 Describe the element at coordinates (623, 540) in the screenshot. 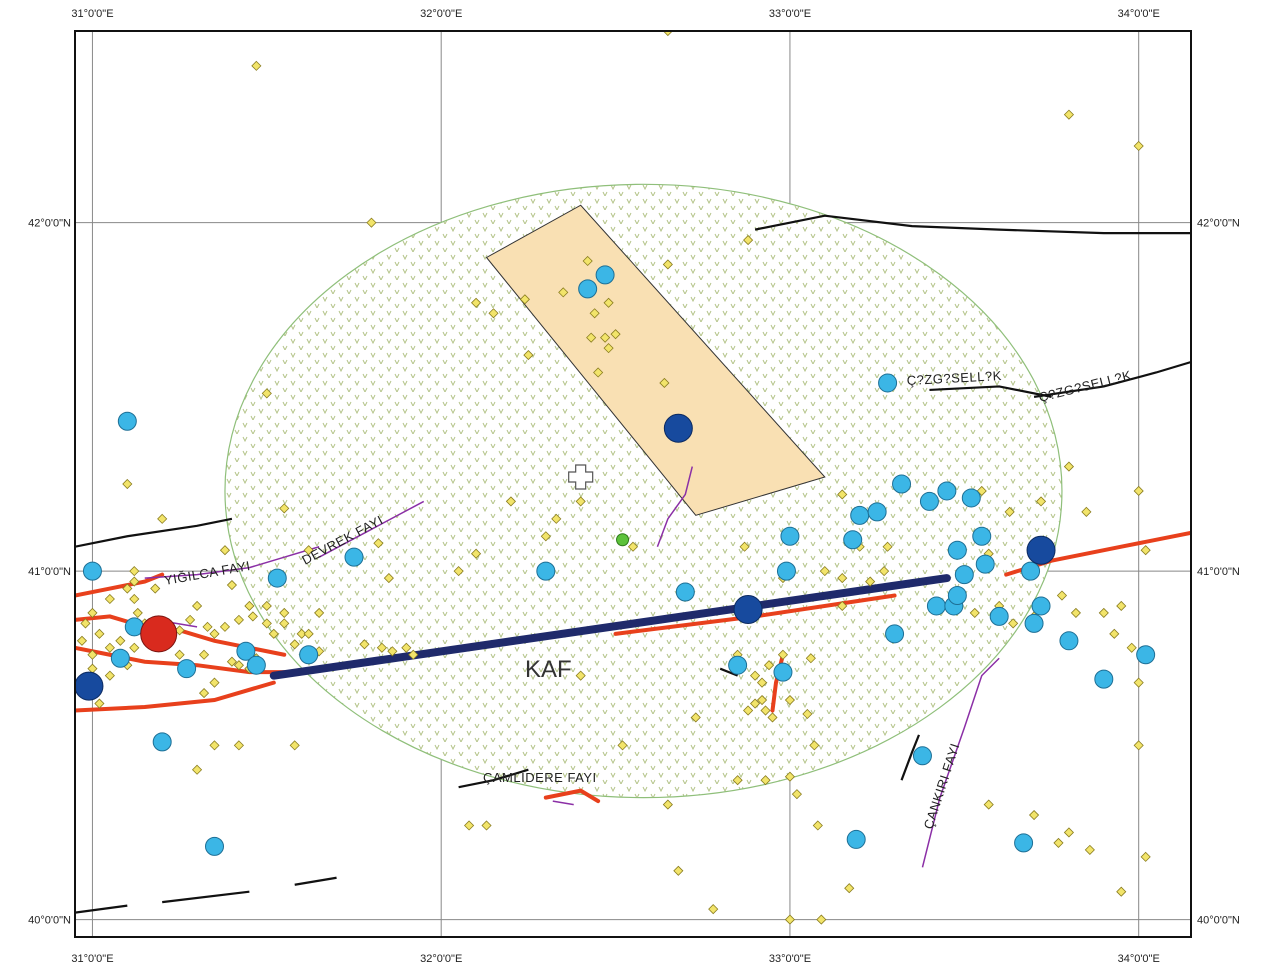

I see `green-point-marker` at that location.